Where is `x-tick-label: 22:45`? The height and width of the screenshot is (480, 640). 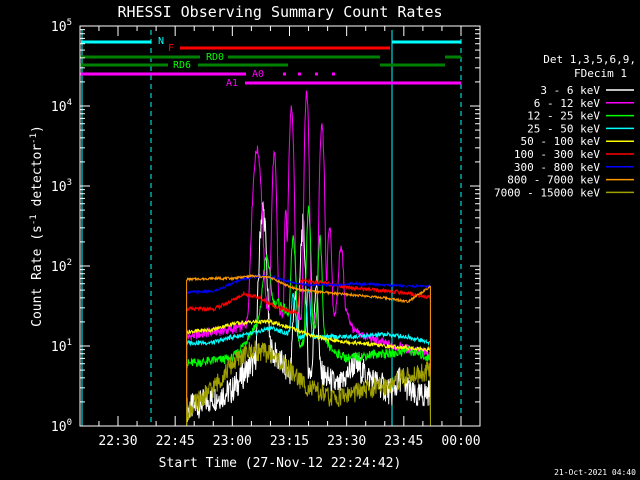
x-tick-label: 22:45 is located at coordinates (175, 441).